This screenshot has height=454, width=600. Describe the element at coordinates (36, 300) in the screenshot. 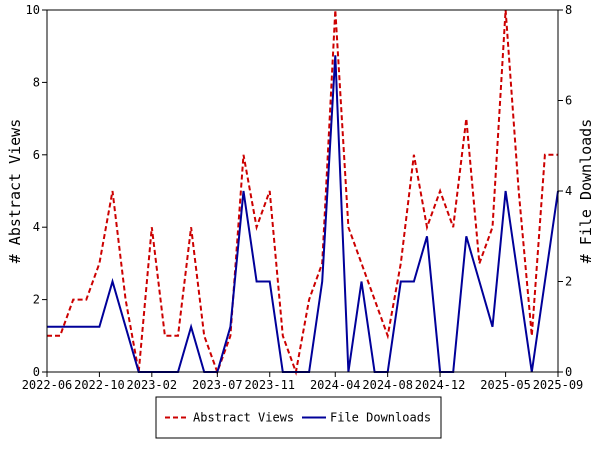

I see `y-left-tick-label: 2` at that location.